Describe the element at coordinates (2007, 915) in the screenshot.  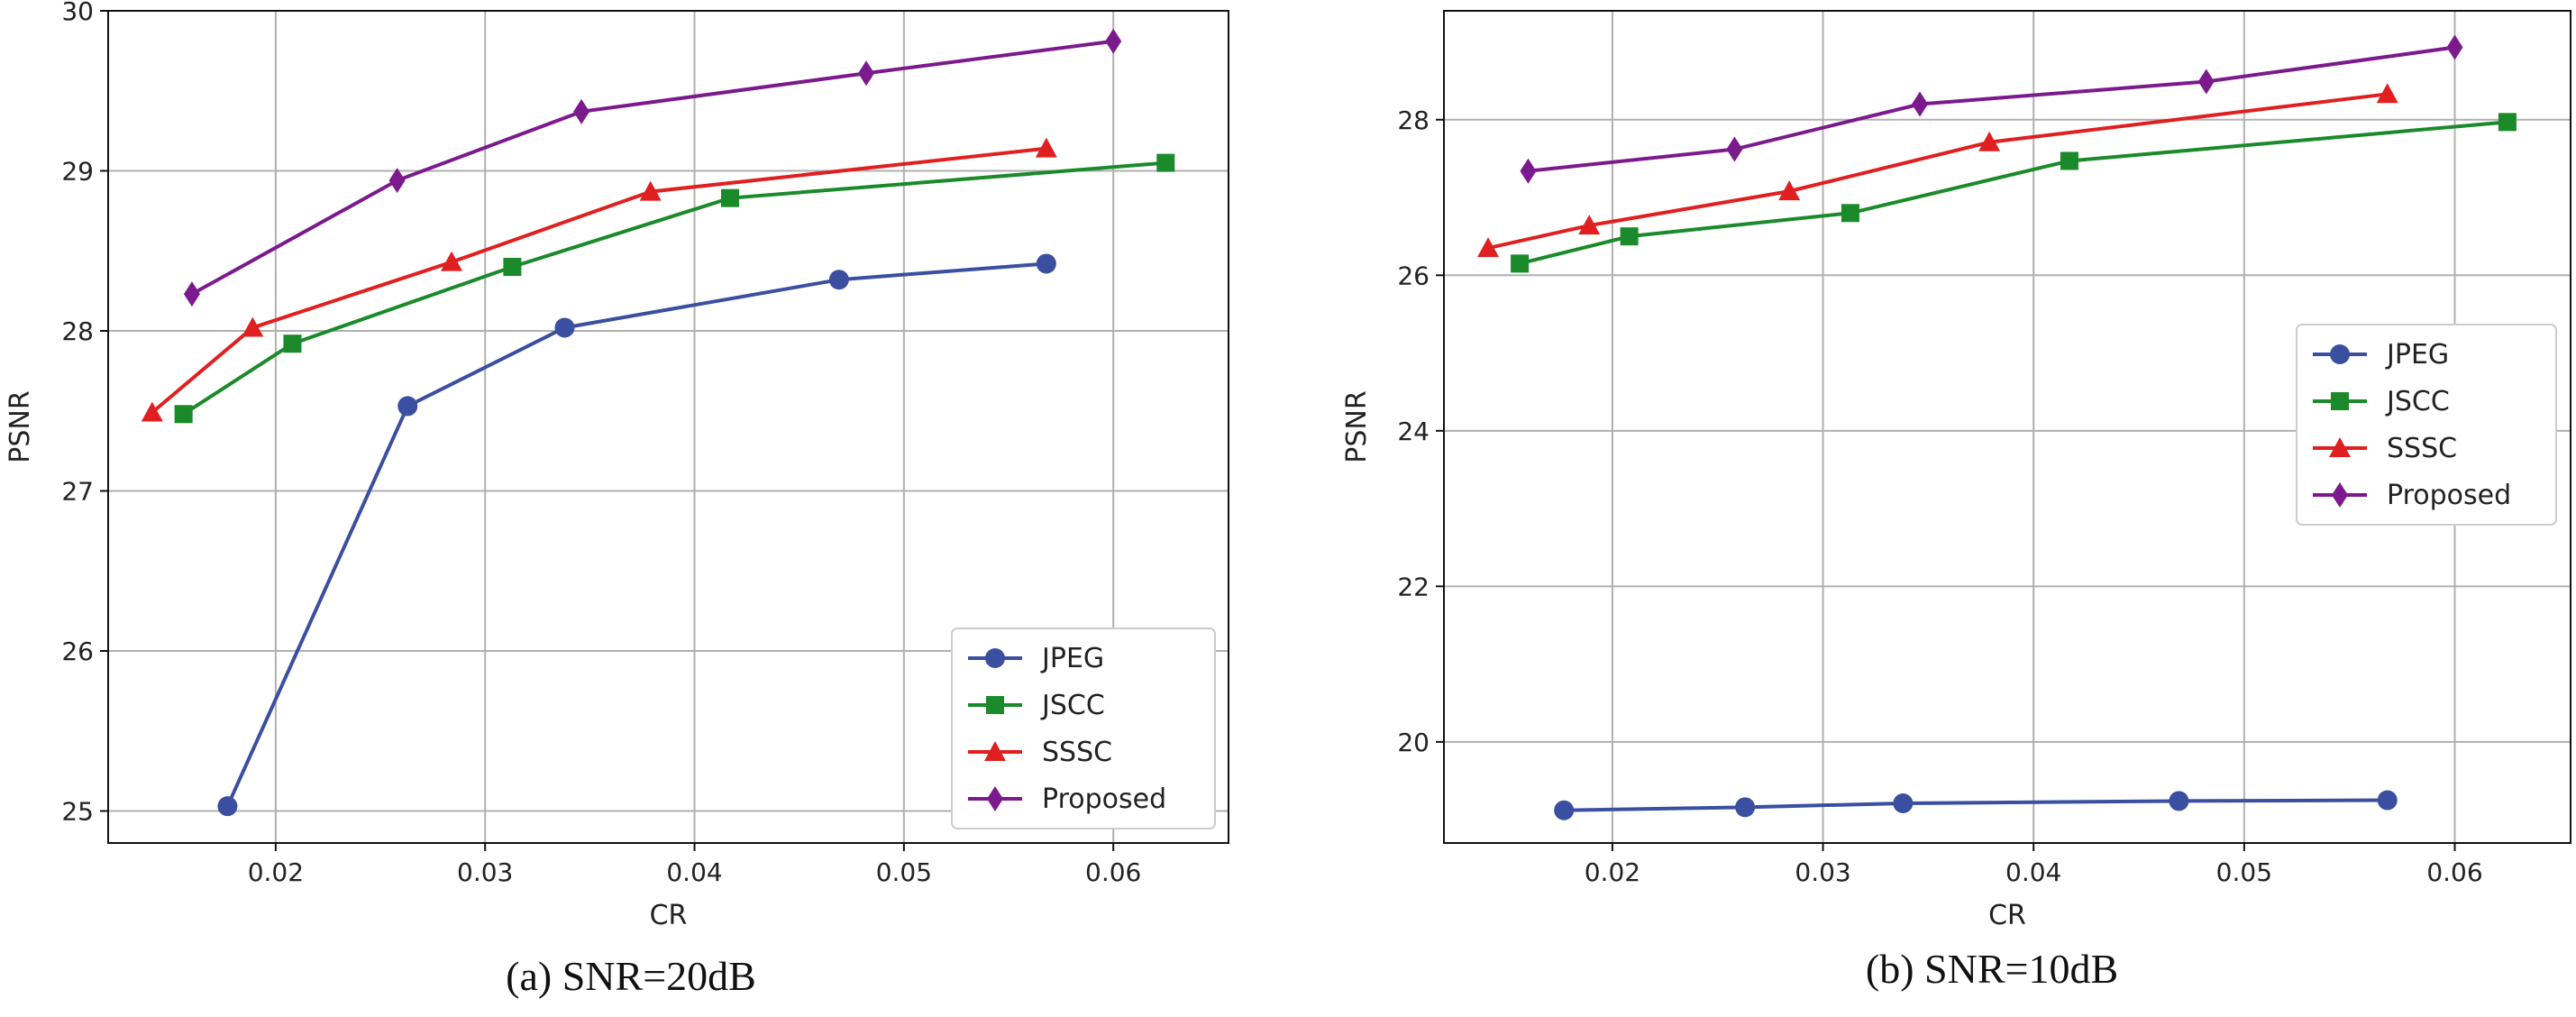
I see `x-axis-label: CR` at that location.